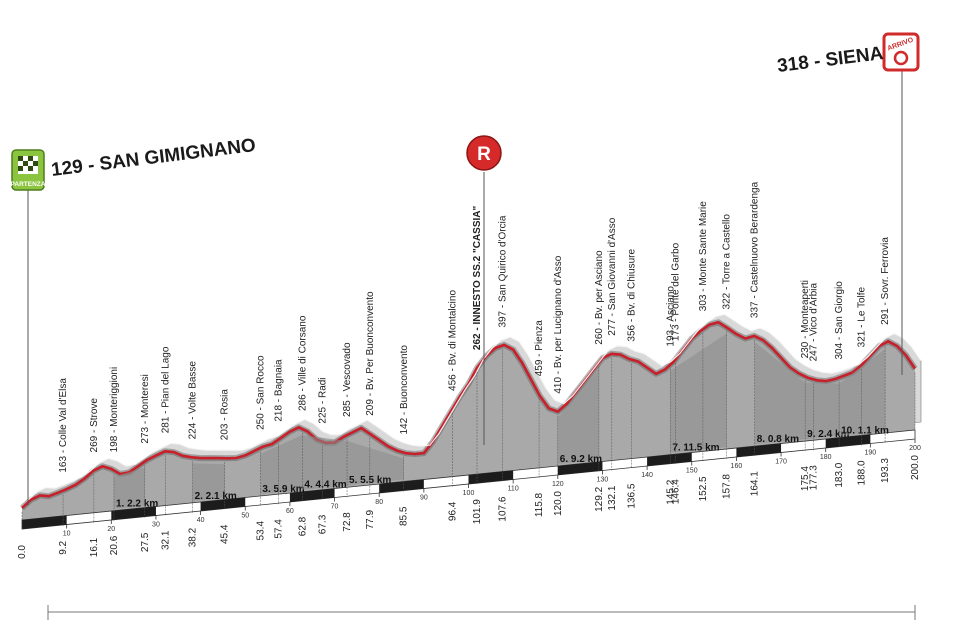 The height and width of the screenshot is (641, 961). I want to click on waypoint-label: 203 - Rosia, so click(225, 415).